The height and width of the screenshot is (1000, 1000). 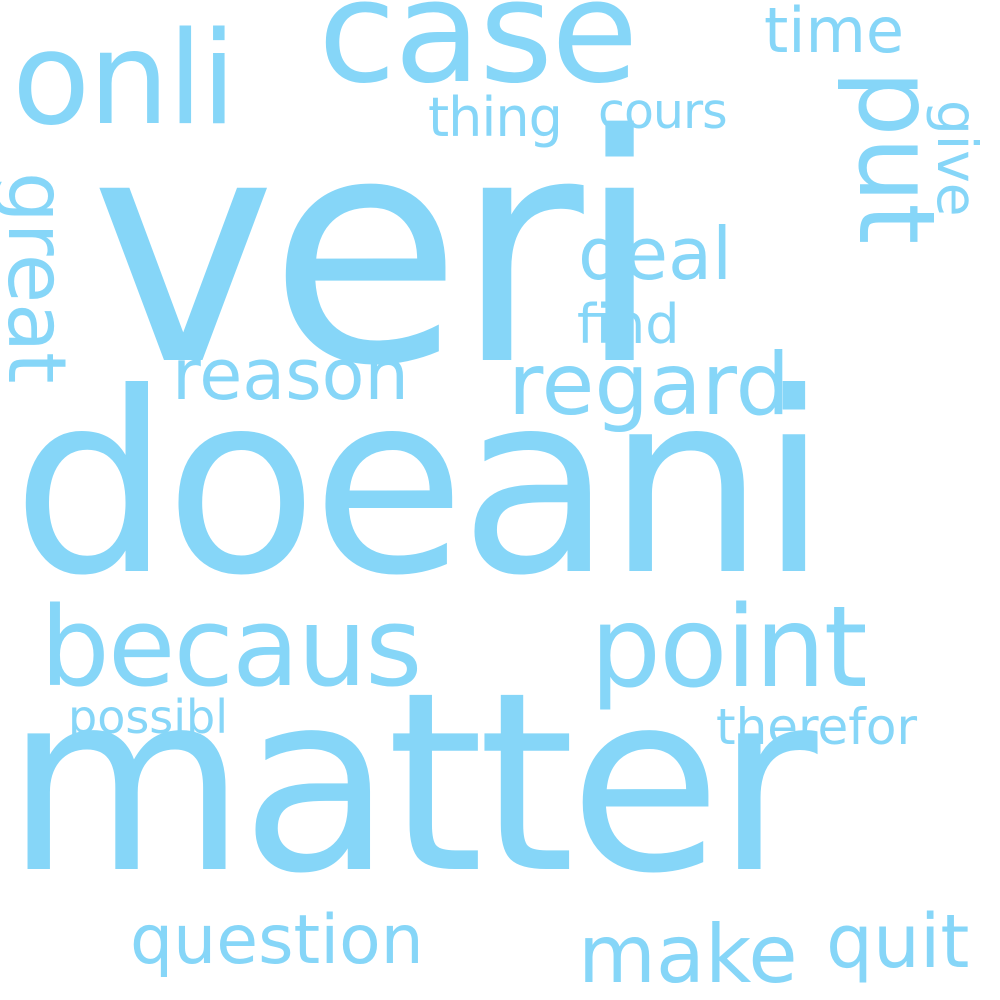 I want to click on word-time: time, so click(x=834, y=33).